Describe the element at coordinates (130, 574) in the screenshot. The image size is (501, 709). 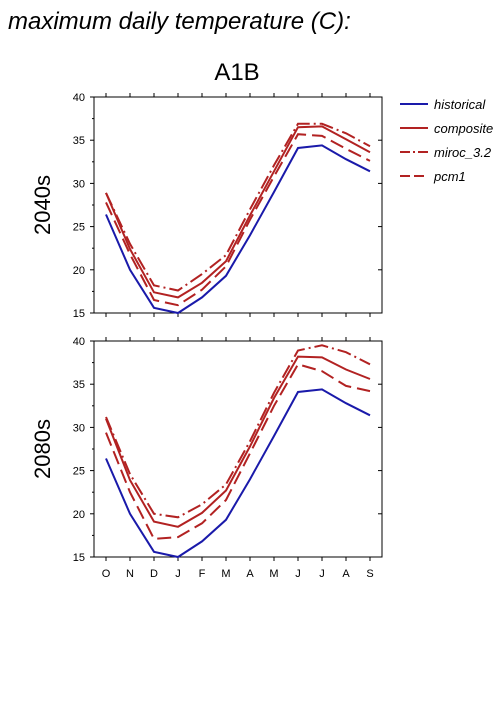
I see `x-tick-label: N` at that location.